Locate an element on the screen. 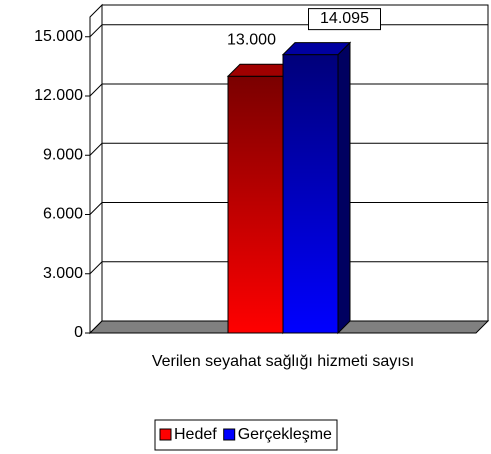  y-tick-label: 6.000 is located at coordinates (63, 214).